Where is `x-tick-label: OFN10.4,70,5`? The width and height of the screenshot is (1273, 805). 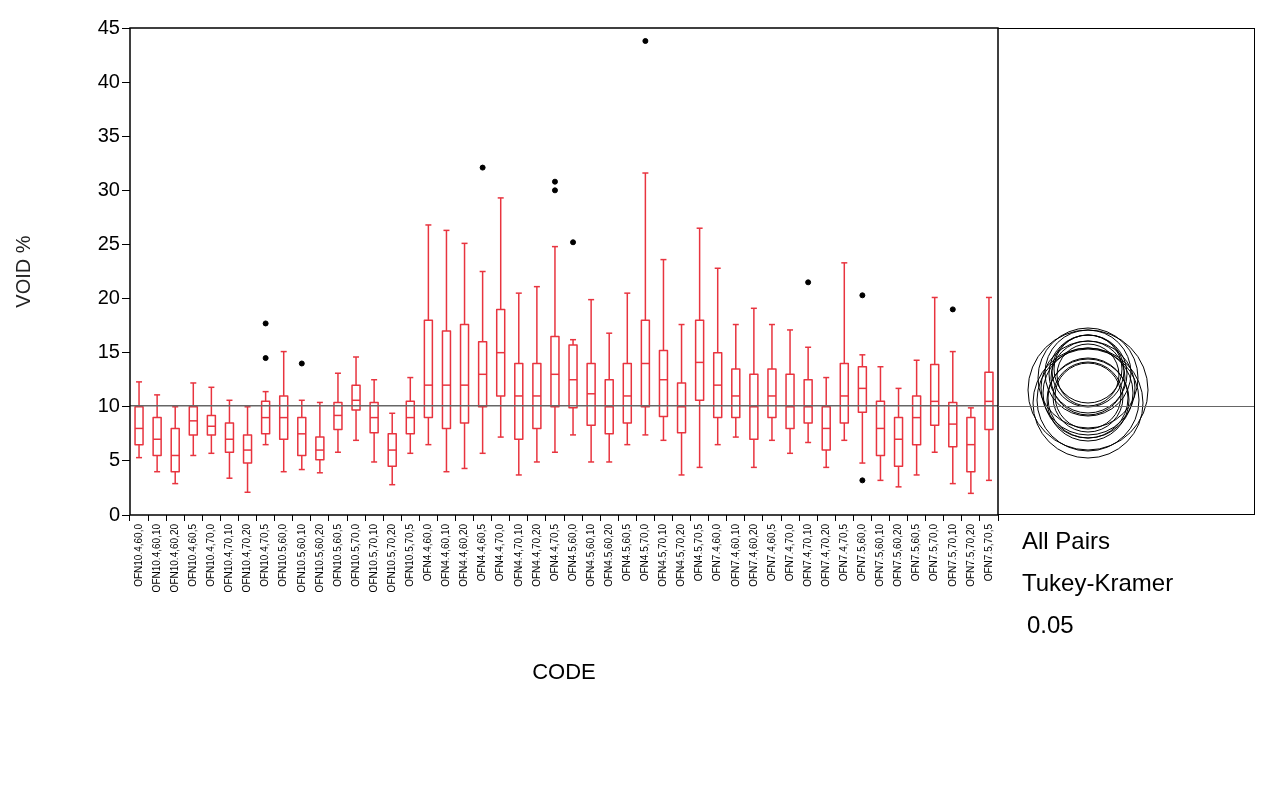 x-tick-label: OFN10.4,70,5 is located at coordinates (265, 555).